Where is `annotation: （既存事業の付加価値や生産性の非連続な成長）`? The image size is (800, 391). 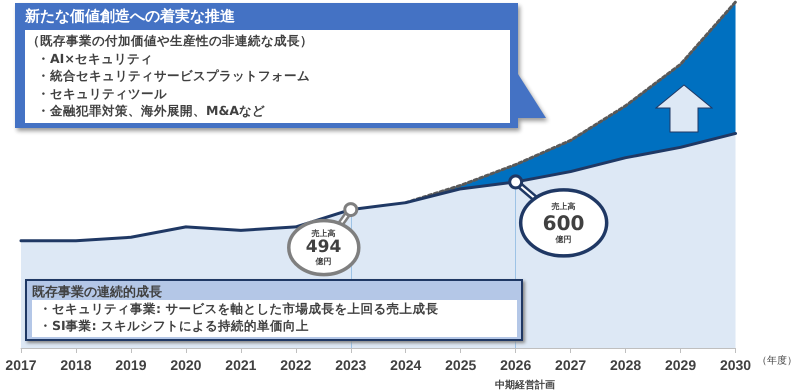 annotation: （既存事業の付加価値や生産性の非連続な成長） is located at coordinates (170, 41).